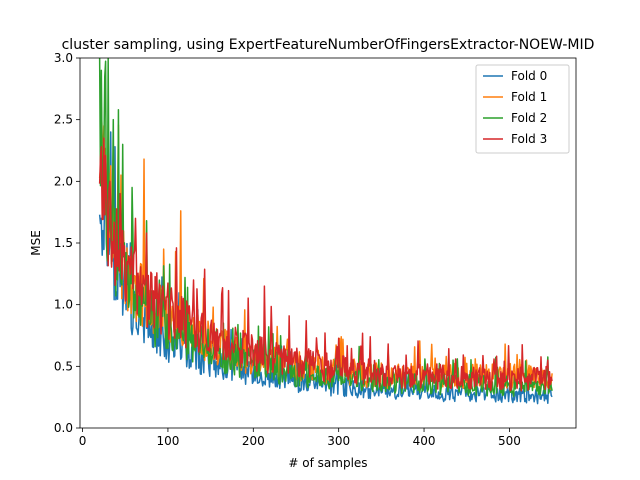 The height and width of the screenshot is (480, 640). I want to click on legend-label: Fold 2, so click(529, 118).